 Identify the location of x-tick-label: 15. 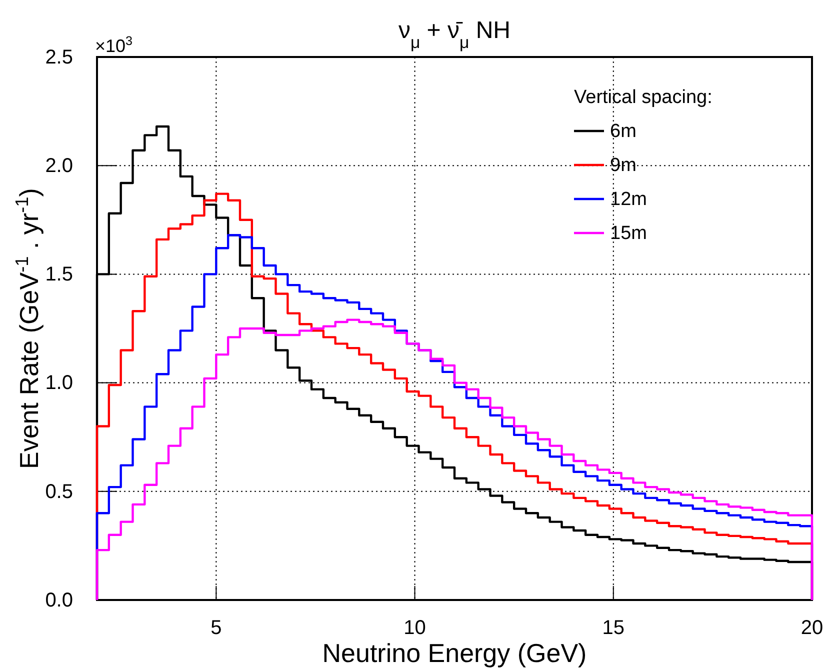
(613, 628).